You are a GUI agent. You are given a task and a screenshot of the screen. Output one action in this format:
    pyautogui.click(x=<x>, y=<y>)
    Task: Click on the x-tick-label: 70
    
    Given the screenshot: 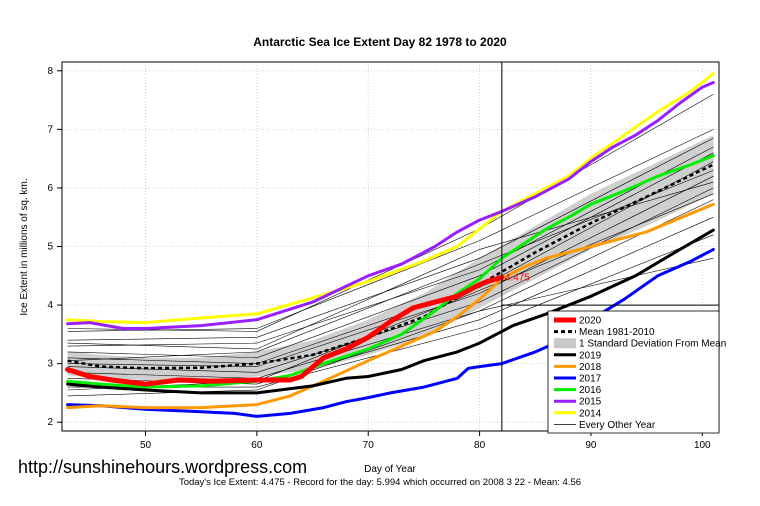 What is the action you would take?
    pyautogui.click(x=369, y=445)
    